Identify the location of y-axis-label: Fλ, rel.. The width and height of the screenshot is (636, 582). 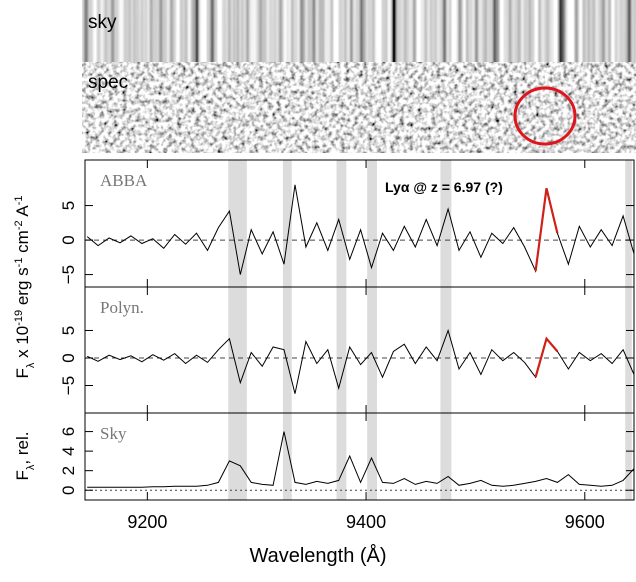
(25, 456).